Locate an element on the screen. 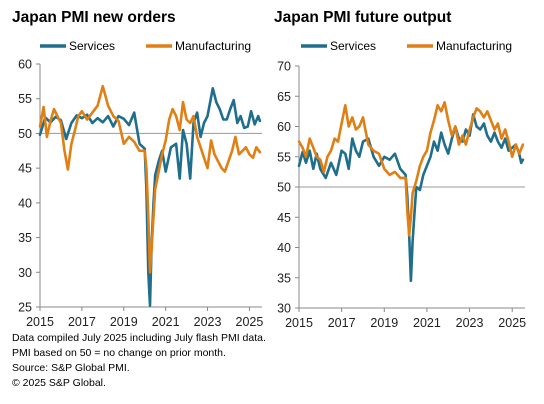 This screenshot has width=544, height=404. future-output-x-tick-label: 2015 is located at coordinates (299, 323).